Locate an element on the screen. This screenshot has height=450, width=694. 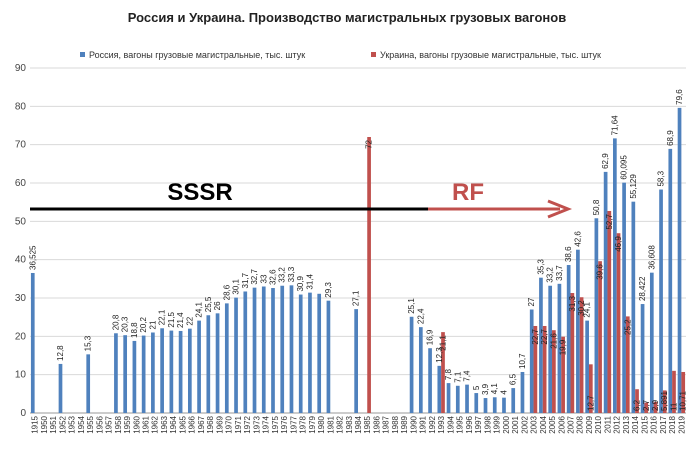
x-tick-label: 1987 is located at coordinates (386, 424).